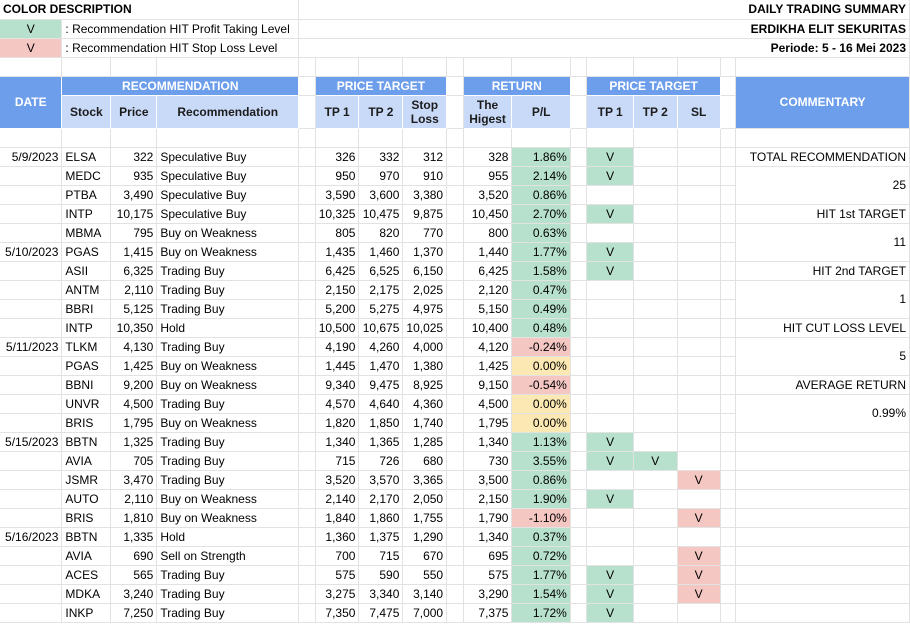  What do you see at coordinates (337, 480) in the screenshot?
I see `tp1-cell: 3,520` at bounding box center [337, 480].